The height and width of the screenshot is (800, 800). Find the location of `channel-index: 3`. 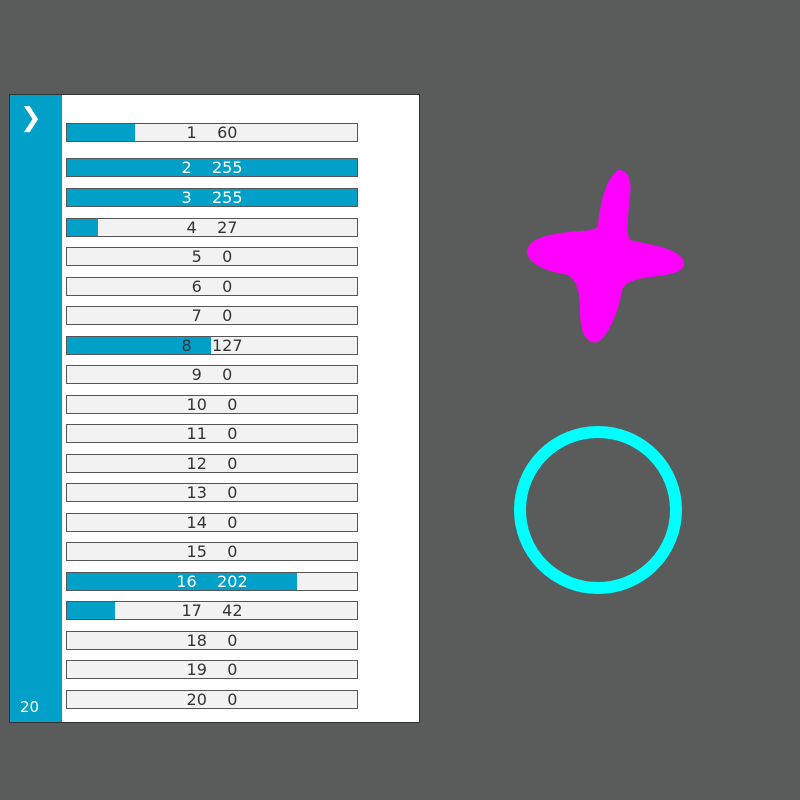

channel-index: 3 is located at coordinates (186, 197).